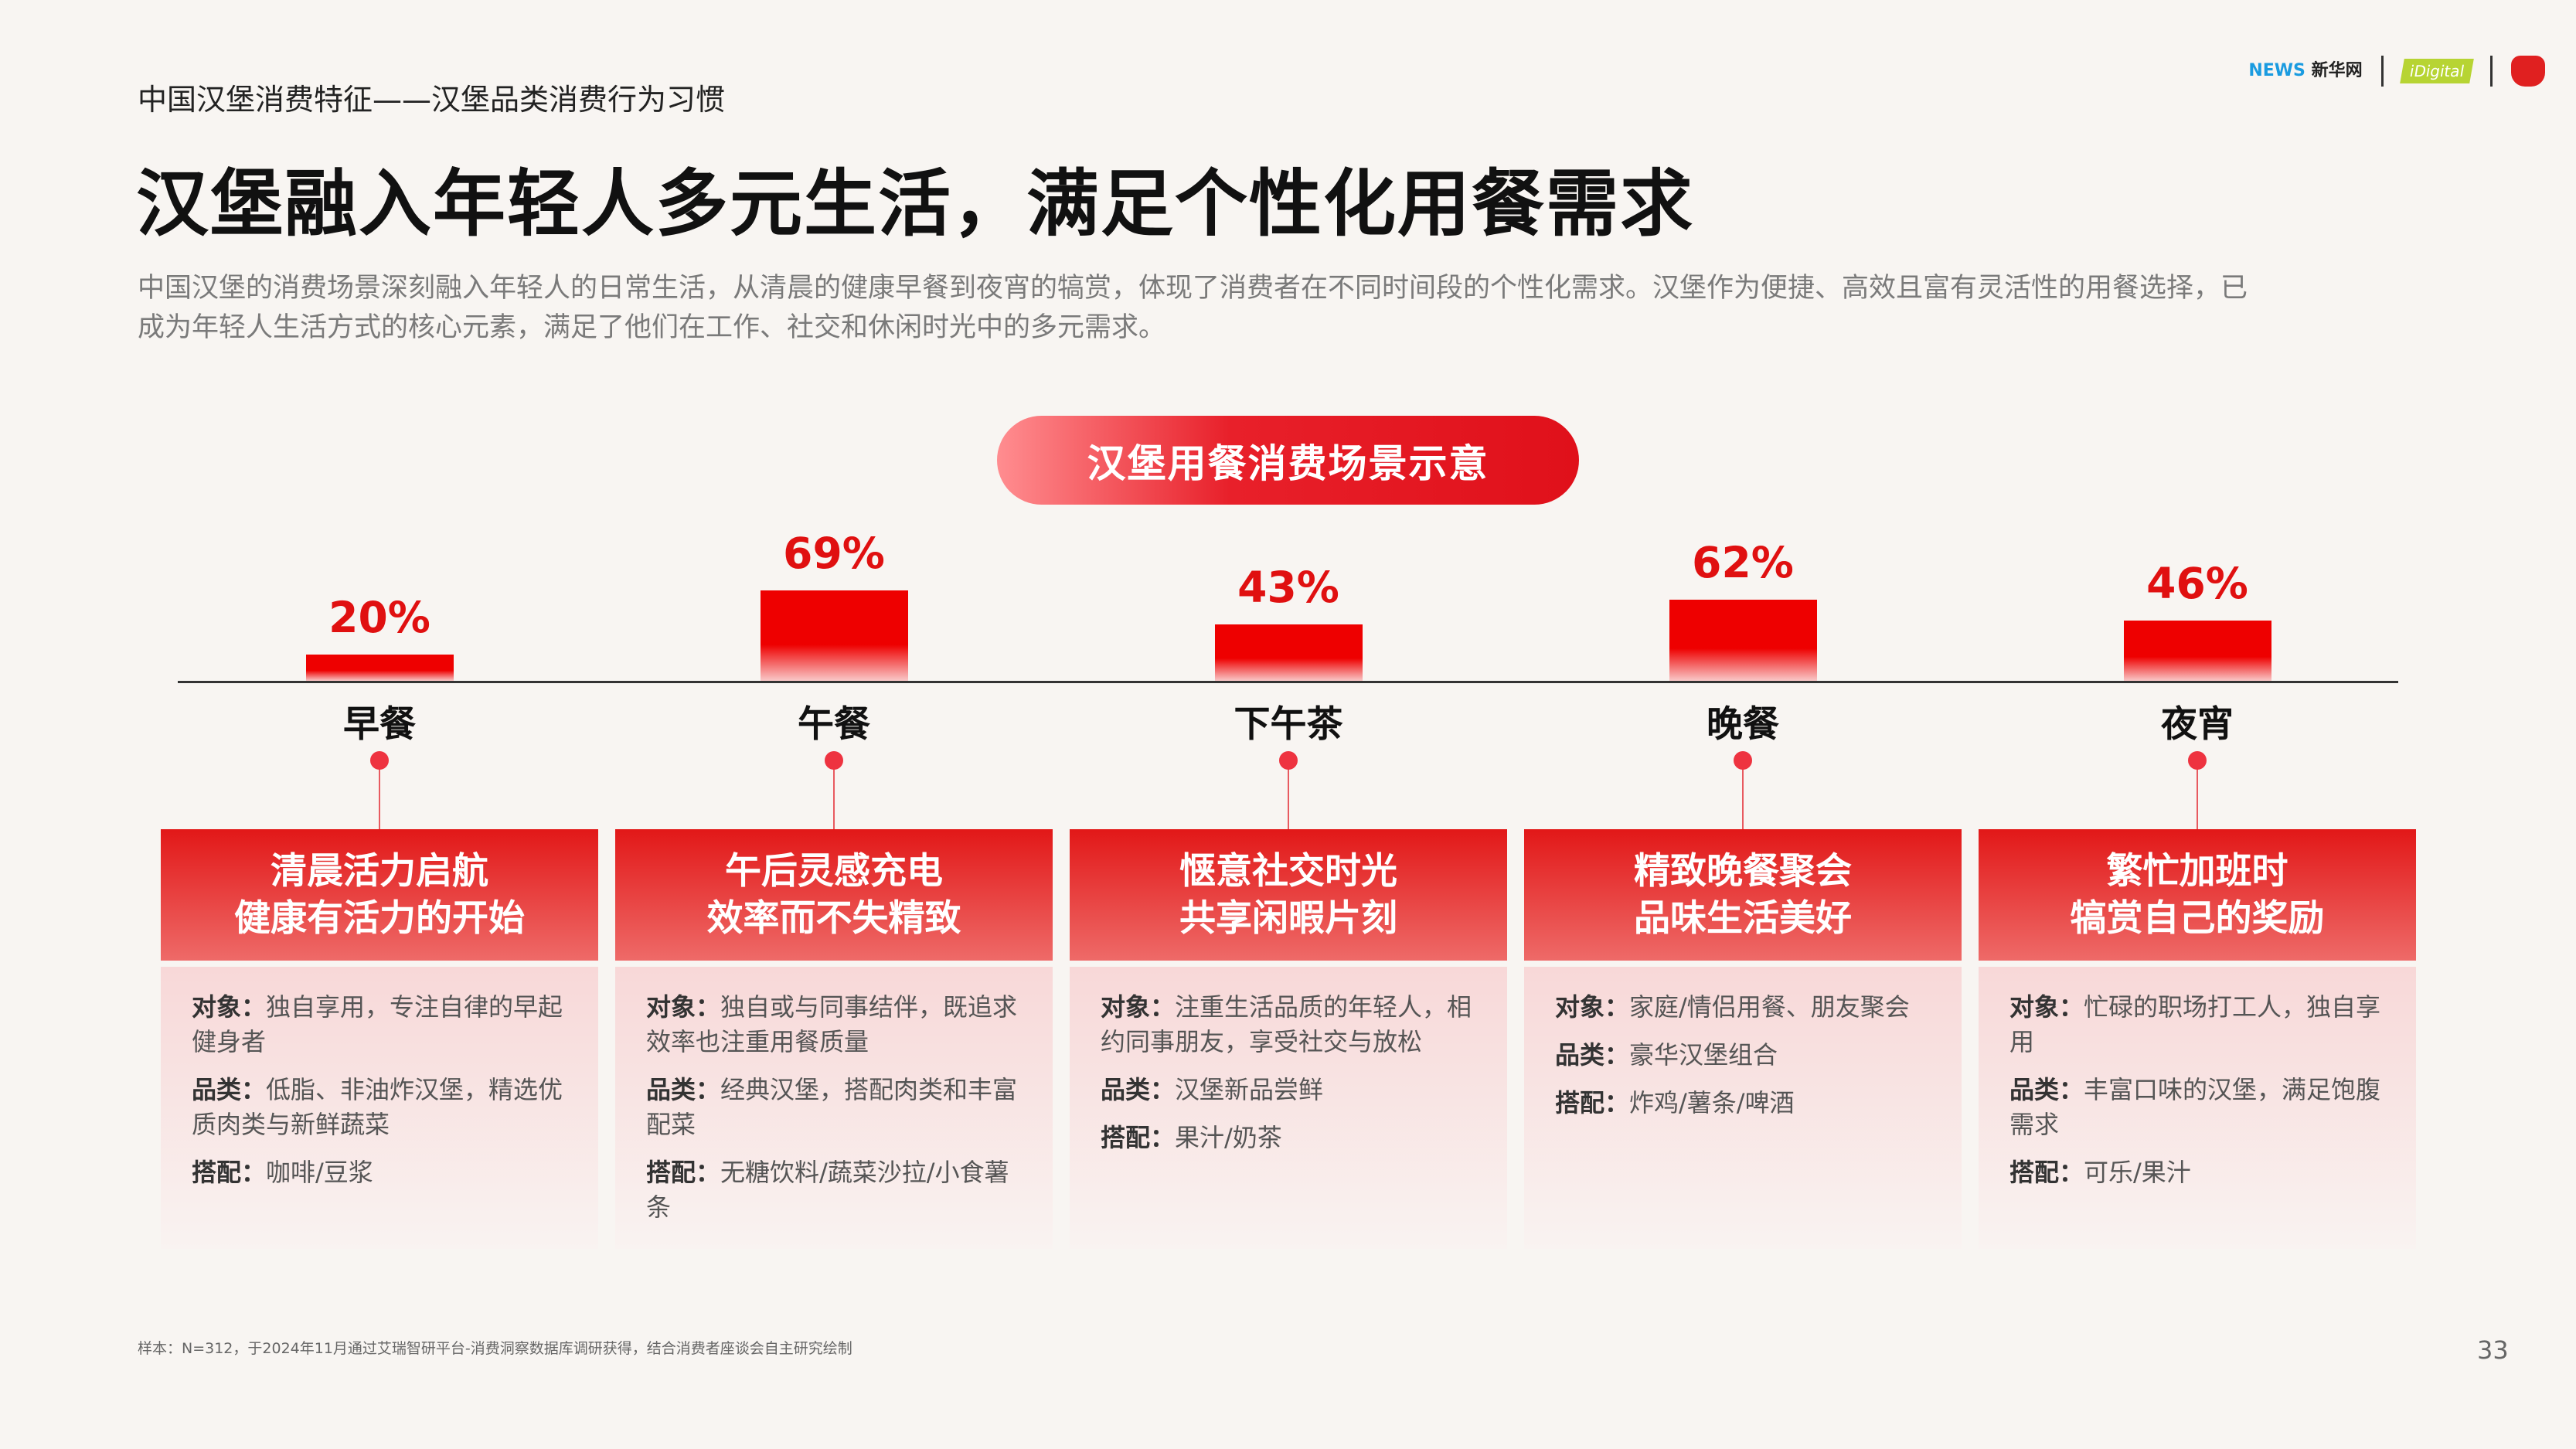  Describe the element at coordinates (379, 724) in the screenshot. I see `category-label: 早餐` at that location.